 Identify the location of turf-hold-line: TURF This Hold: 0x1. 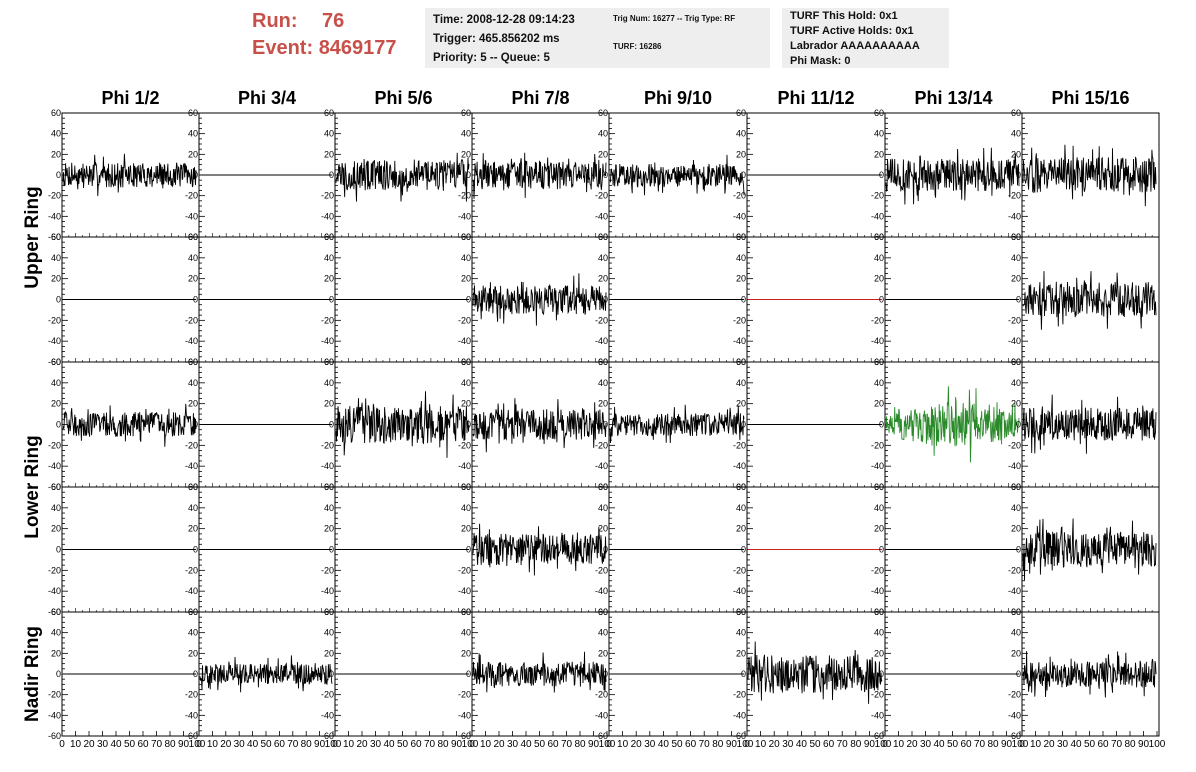
(844, 16).